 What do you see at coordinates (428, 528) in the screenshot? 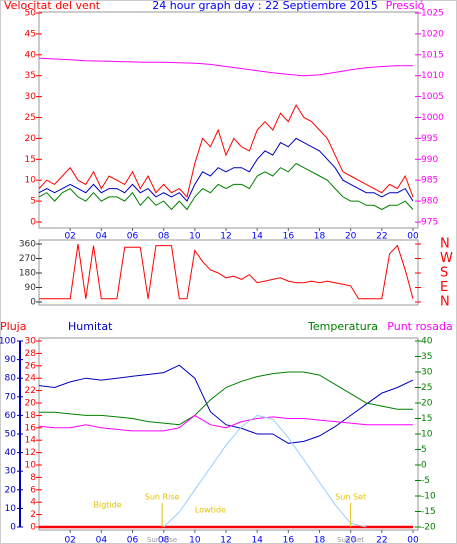
I see `y2-tick-label: -20` at bounding box center [428, 528].